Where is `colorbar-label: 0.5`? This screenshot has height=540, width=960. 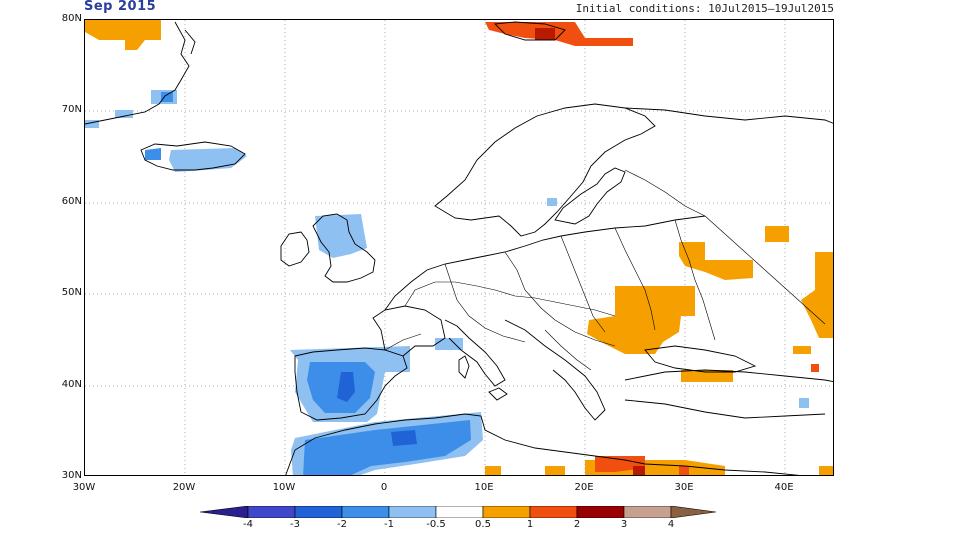
colorbar-label: 0.5 is located at coordinates (483, 524).